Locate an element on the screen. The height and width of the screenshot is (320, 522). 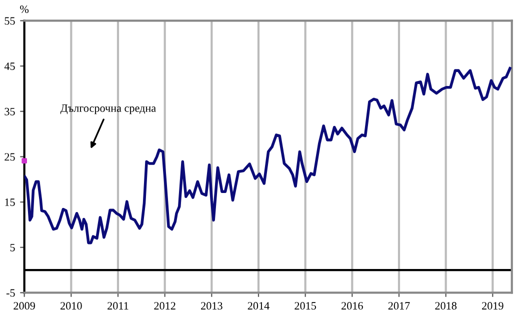
y-tick-label: 15 is located at coordinates (10, 202).